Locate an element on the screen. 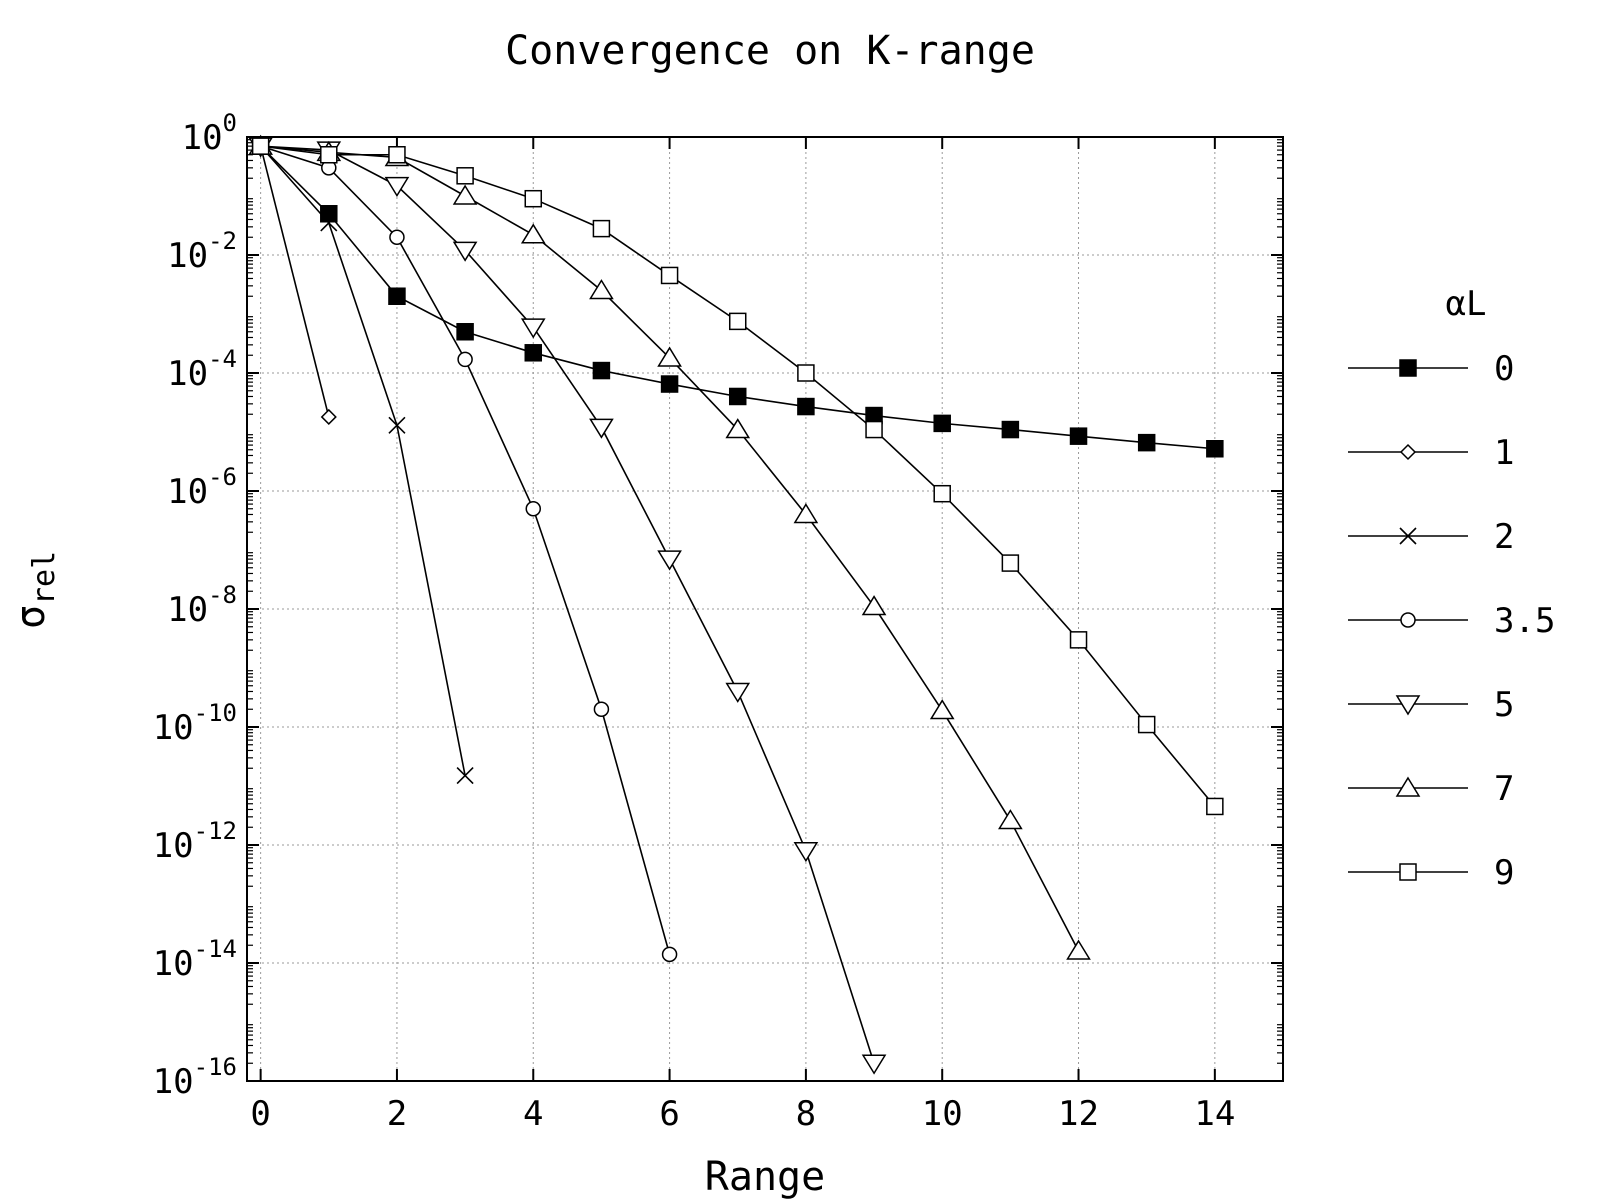 This screenshot has width=1600, height=1200. legend-title: αL is located at coordinates (1466, 304).